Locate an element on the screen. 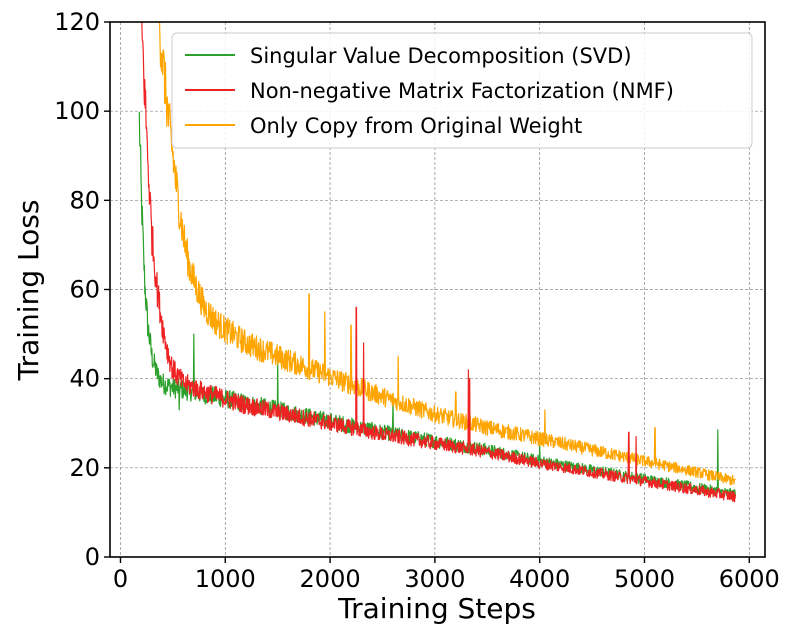 Image resolution: width=797 pixels, height=638 pixels. legend-label: Only Copy from Original Weight is located at coordinates (416, 126).